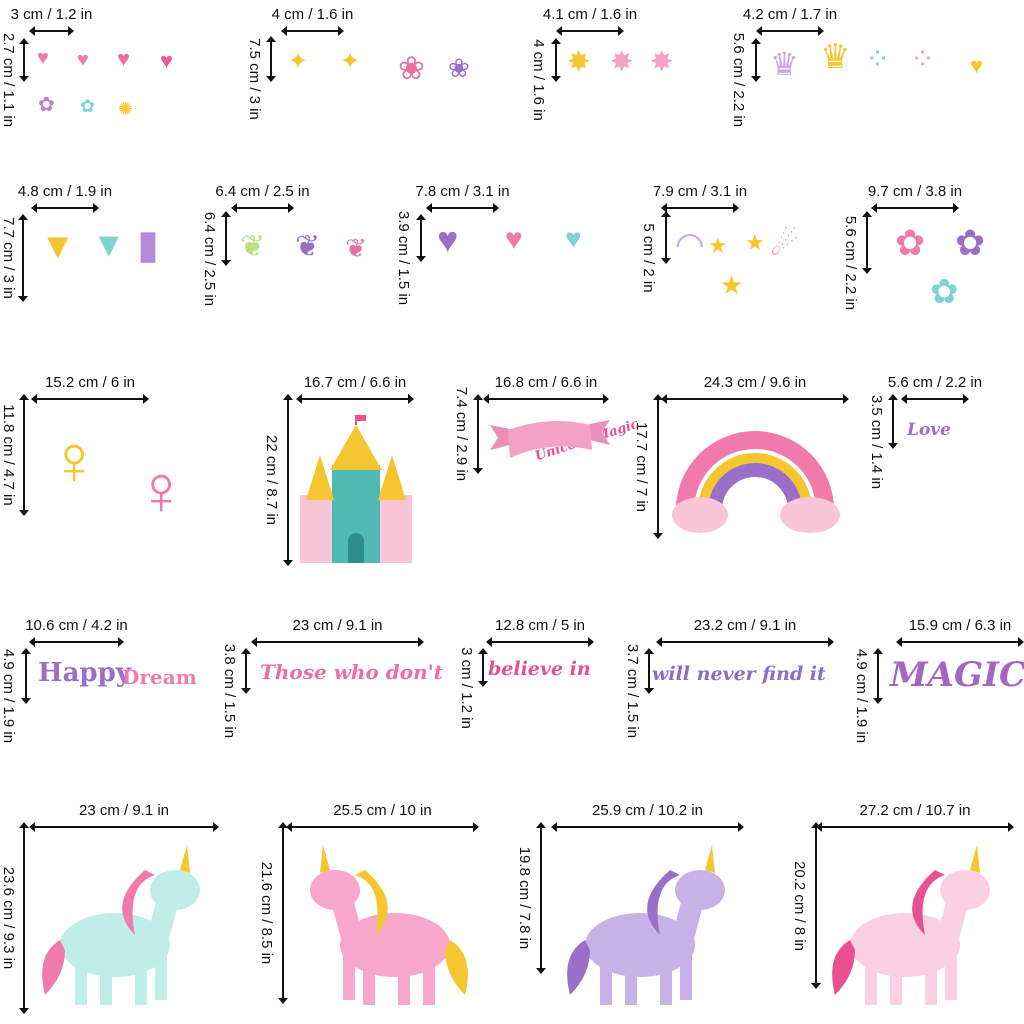  What do you see at coordinates (356, 489) in the screenshot?
I see `castle-illustration` at bounding box center [356, 489].